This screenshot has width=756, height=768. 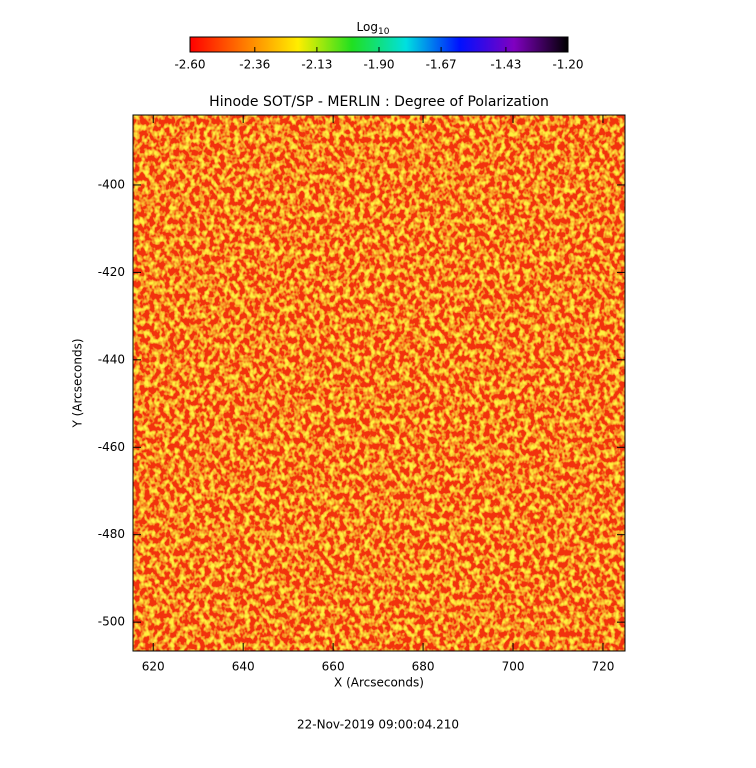 What do you see at coordinates (441, 65) in the screenshot?
I see `colorbar-tick-label: -1.67` at bounding box center [441, 65].